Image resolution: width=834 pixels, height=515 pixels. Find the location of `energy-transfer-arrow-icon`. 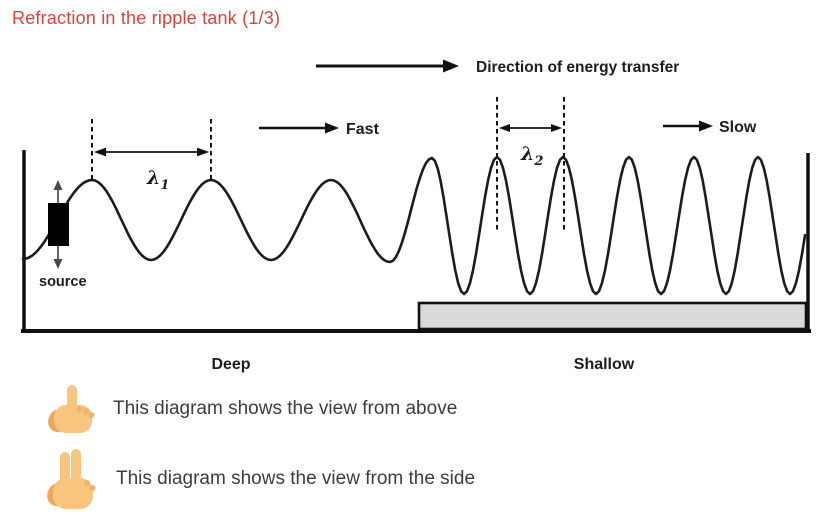

energy-transfer-arrow-icon is located at coordinates (387, 66).